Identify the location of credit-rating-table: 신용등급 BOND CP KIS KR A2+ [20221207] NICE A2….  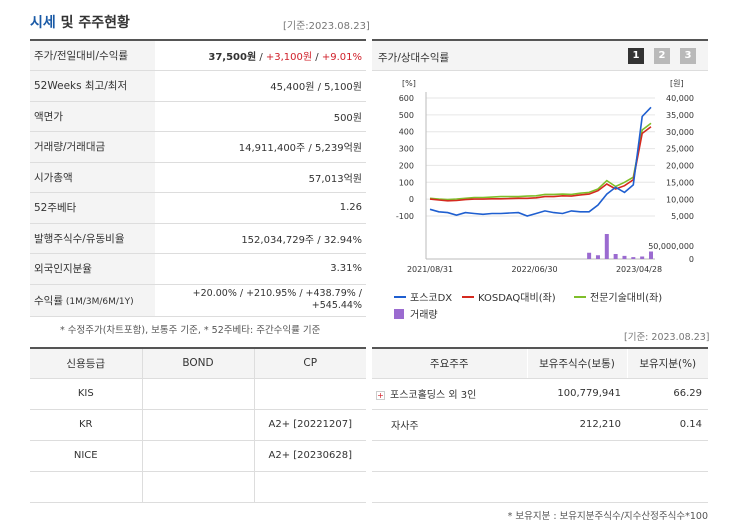
(198, 425).